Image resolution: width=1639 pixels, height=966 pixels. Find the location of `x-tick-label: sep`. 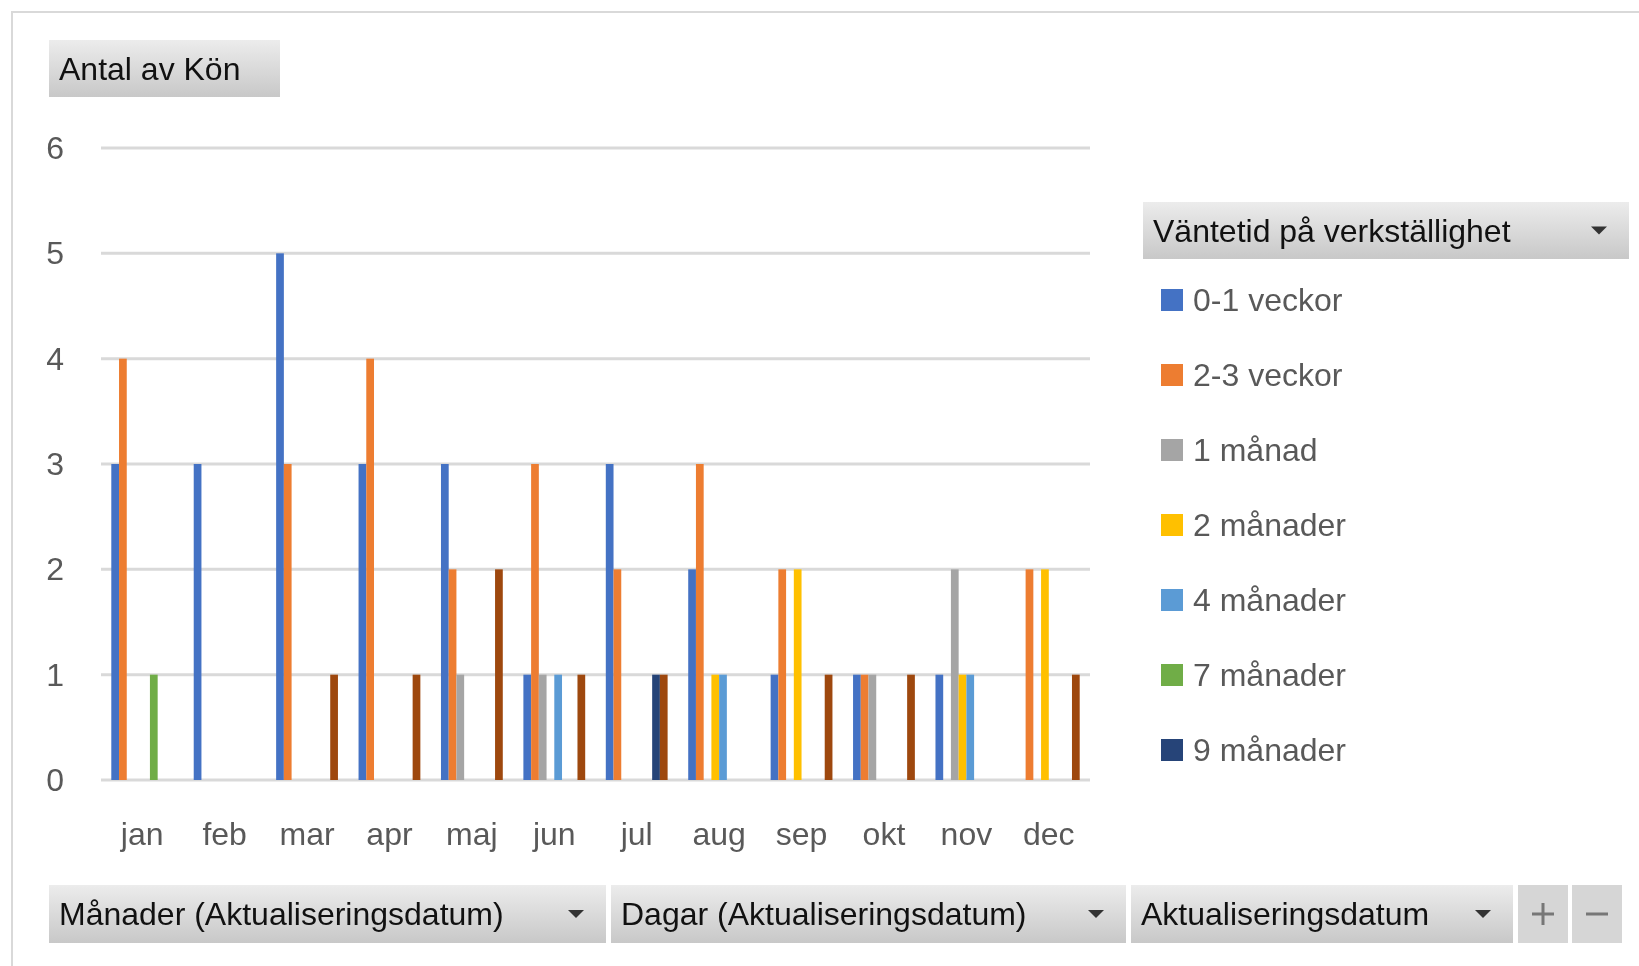

x-tick-label: sep is located at coordinates (801, 834).